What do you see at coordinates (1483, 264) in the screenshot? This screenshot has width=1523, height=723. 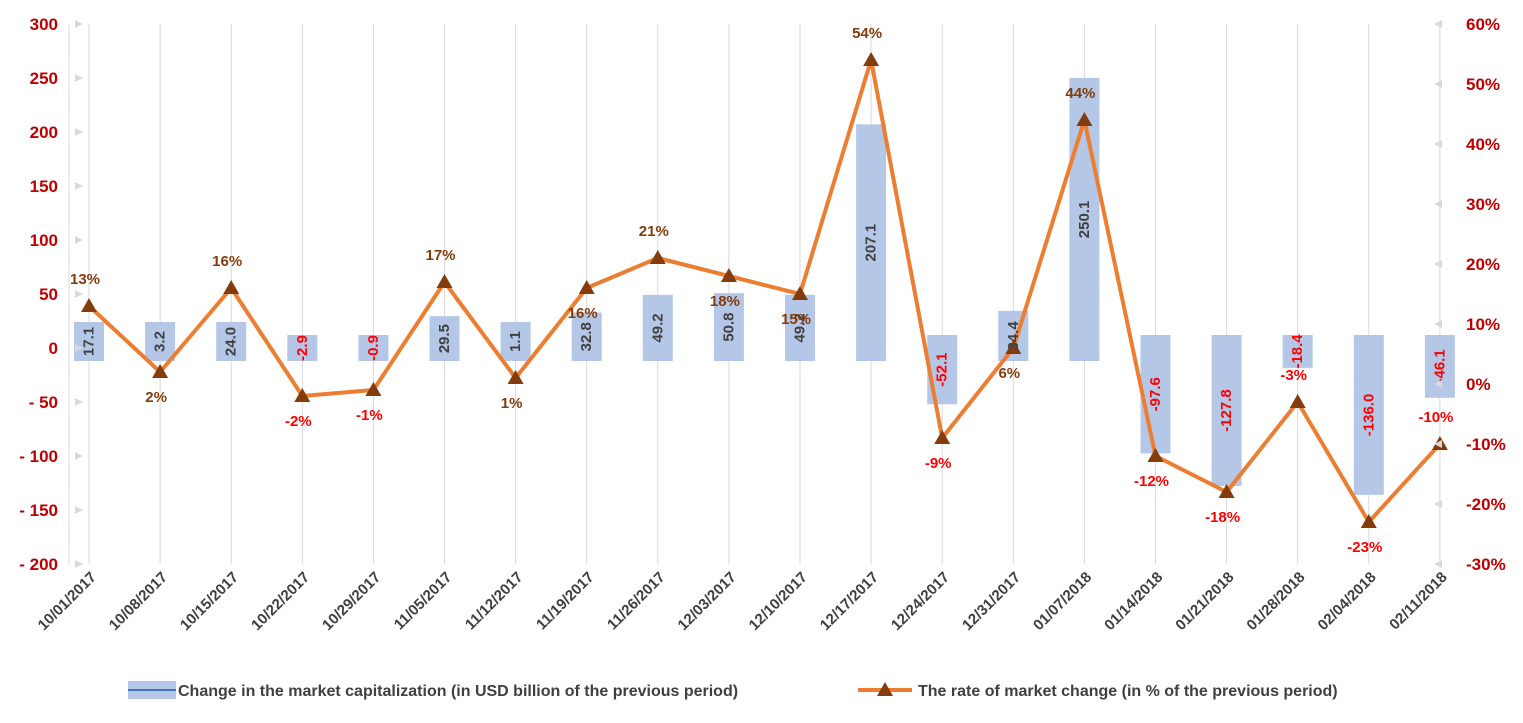 I see `right-tick-label: 20%` at bounding box center [1483, 264].